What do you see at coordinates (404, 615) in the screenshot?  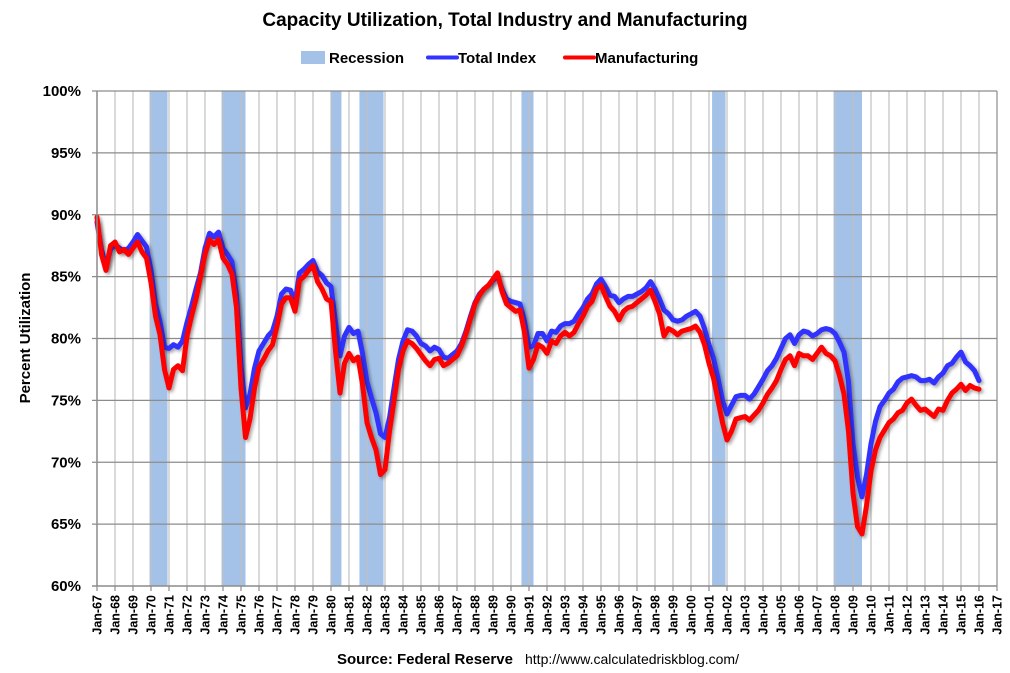 I see `x-tick-label: Jan-84` at bounding box center [404, 615].